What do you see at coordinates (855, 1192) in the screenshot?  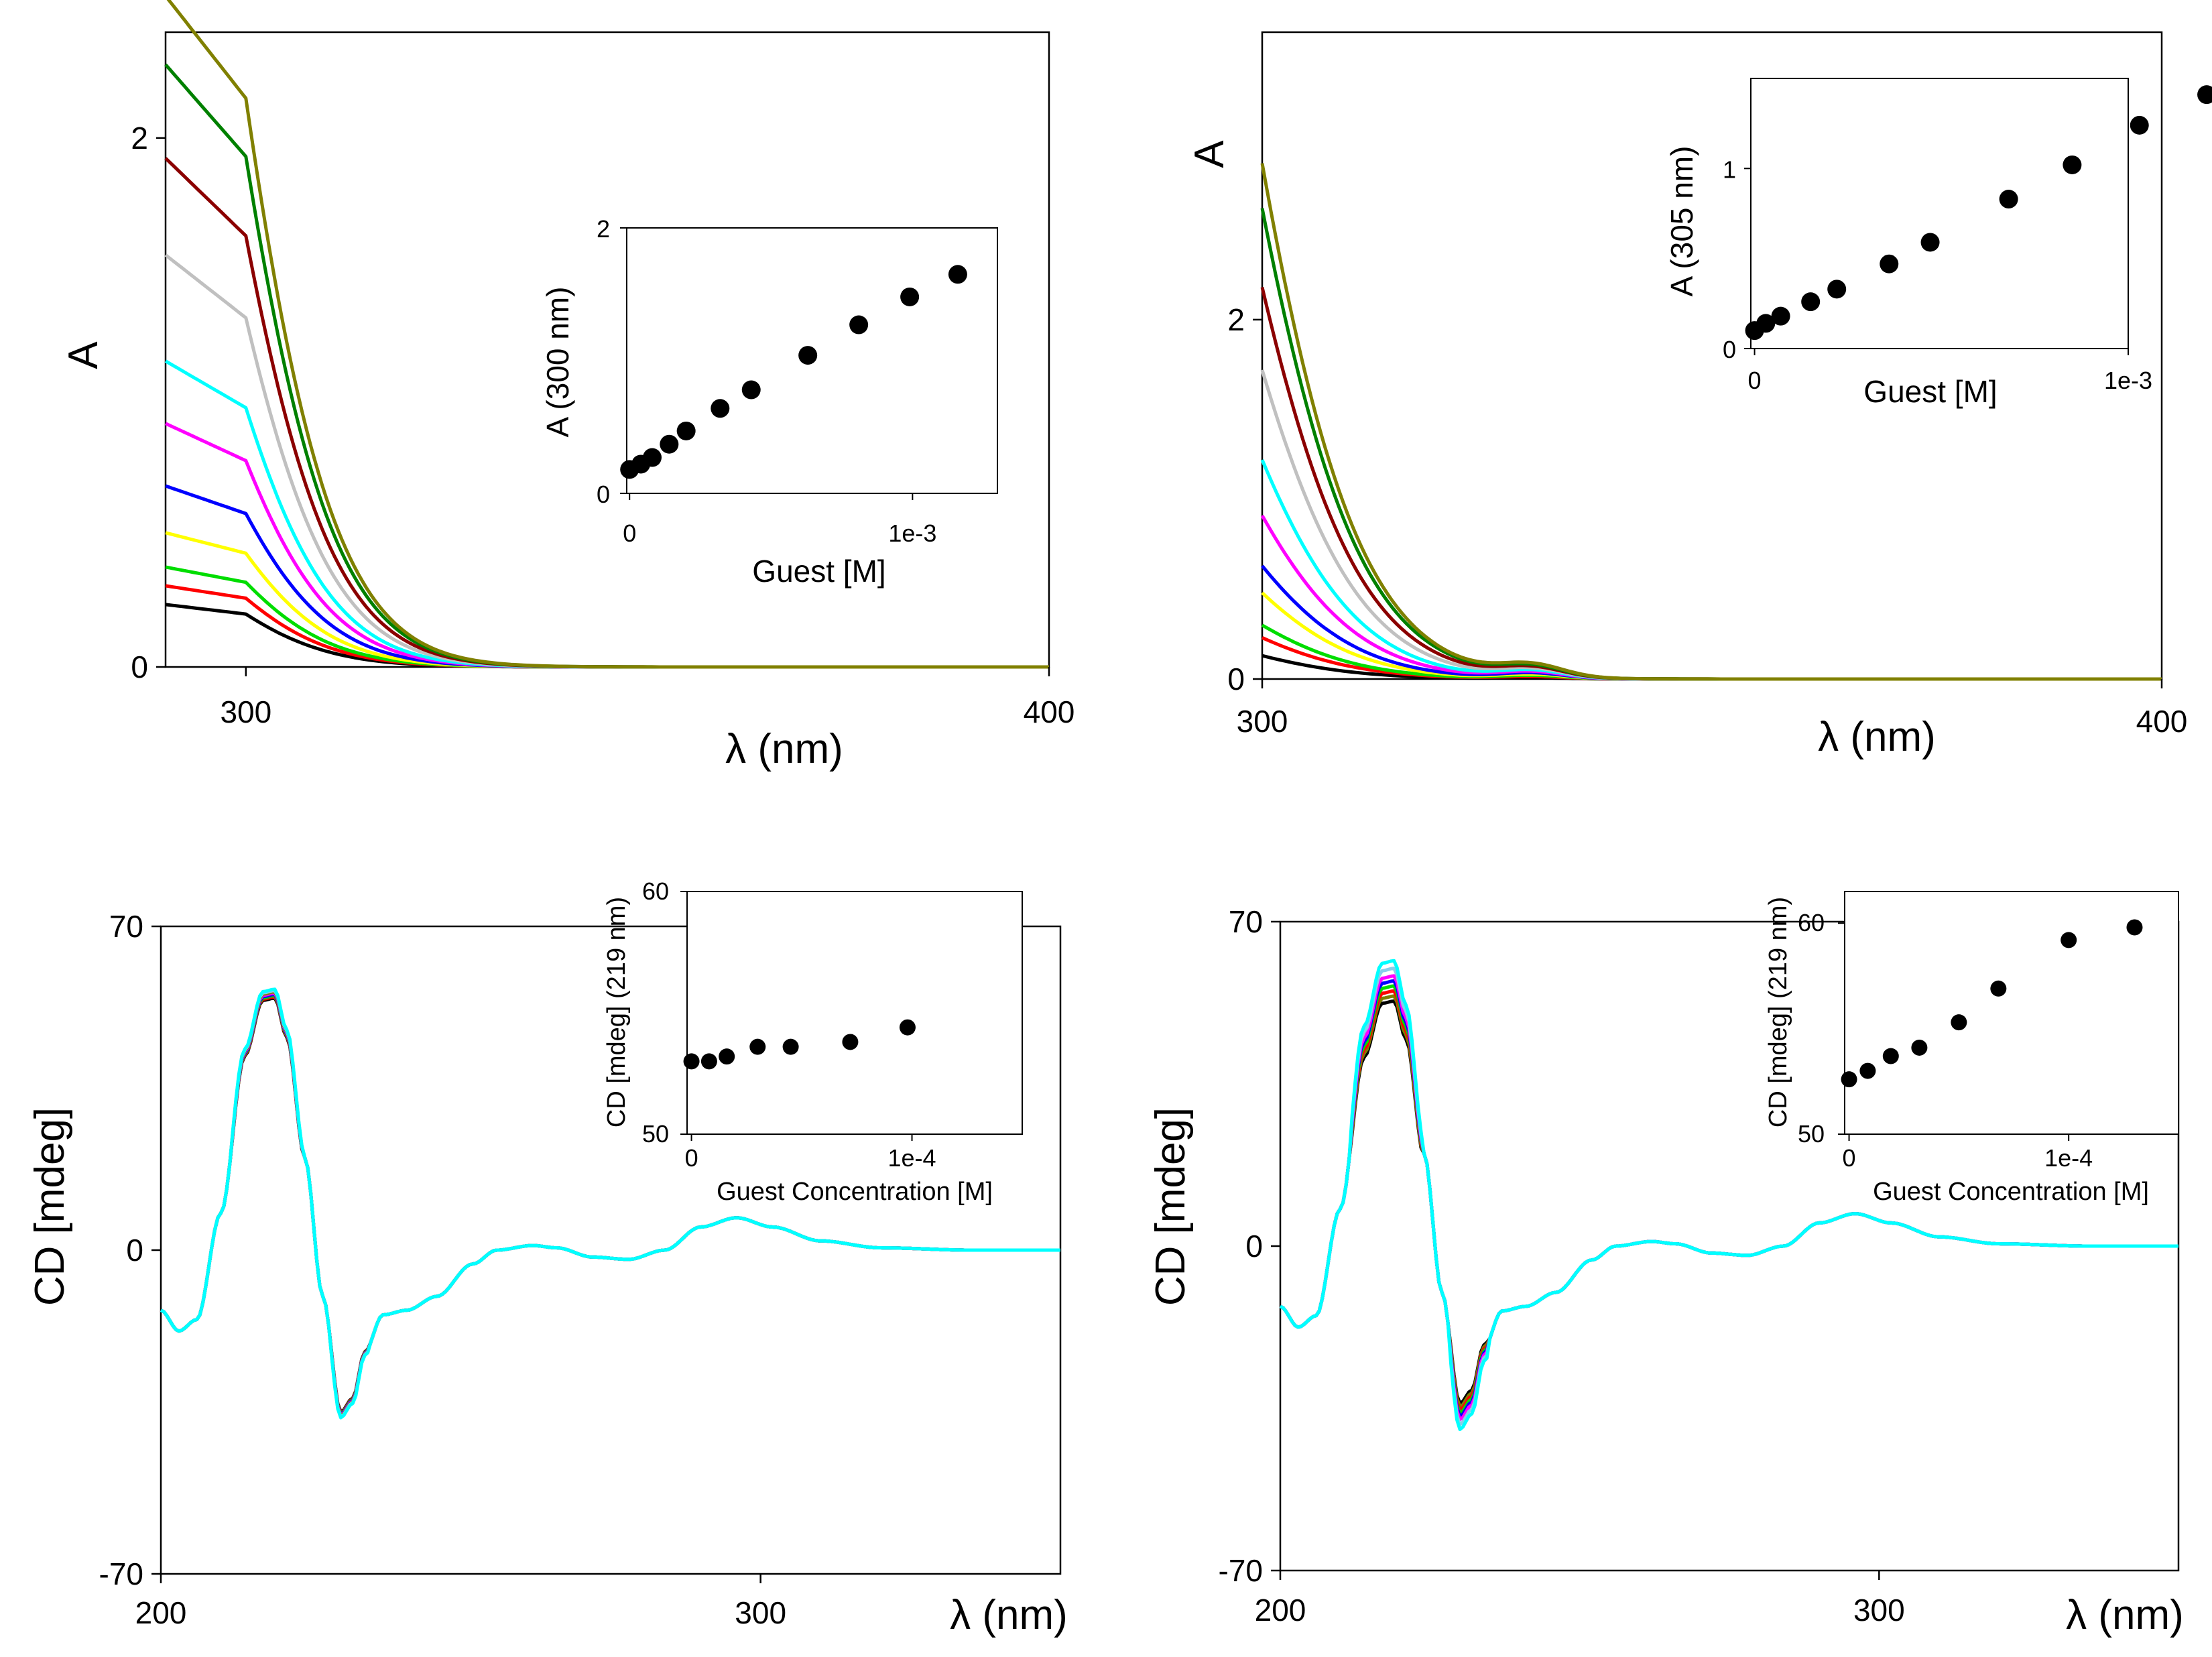 I see `cd1-inset-x-axis-label: Guest Concentration [M]` at bounding box center [855, 1192].